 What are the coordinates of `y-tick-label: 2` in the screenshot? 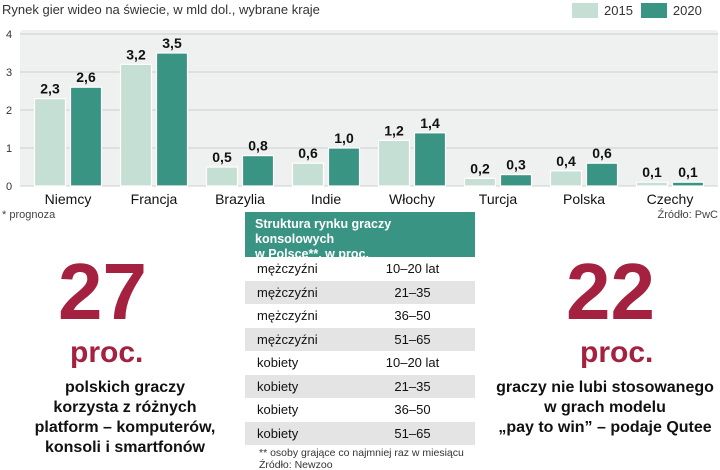 It's located at (9, 111).